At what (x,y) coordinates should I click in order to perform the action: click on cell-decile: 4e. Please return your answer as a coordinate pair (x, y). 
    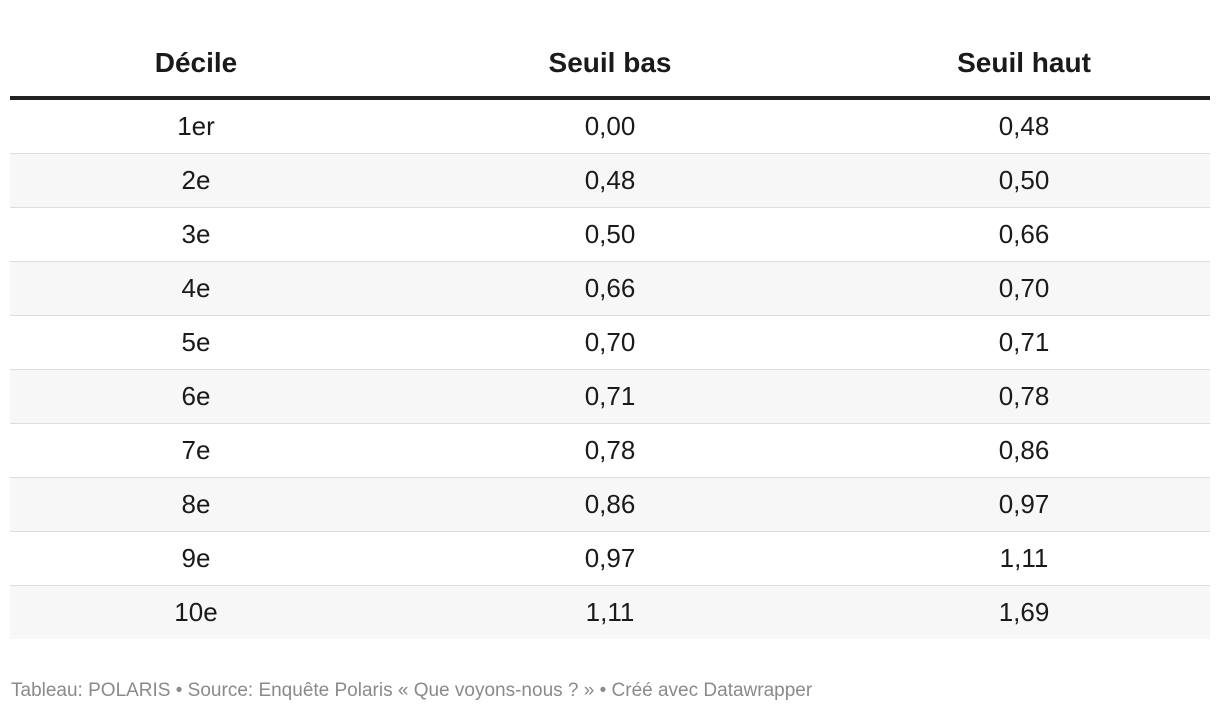
    Looking at the image, I should click on (196, 288).